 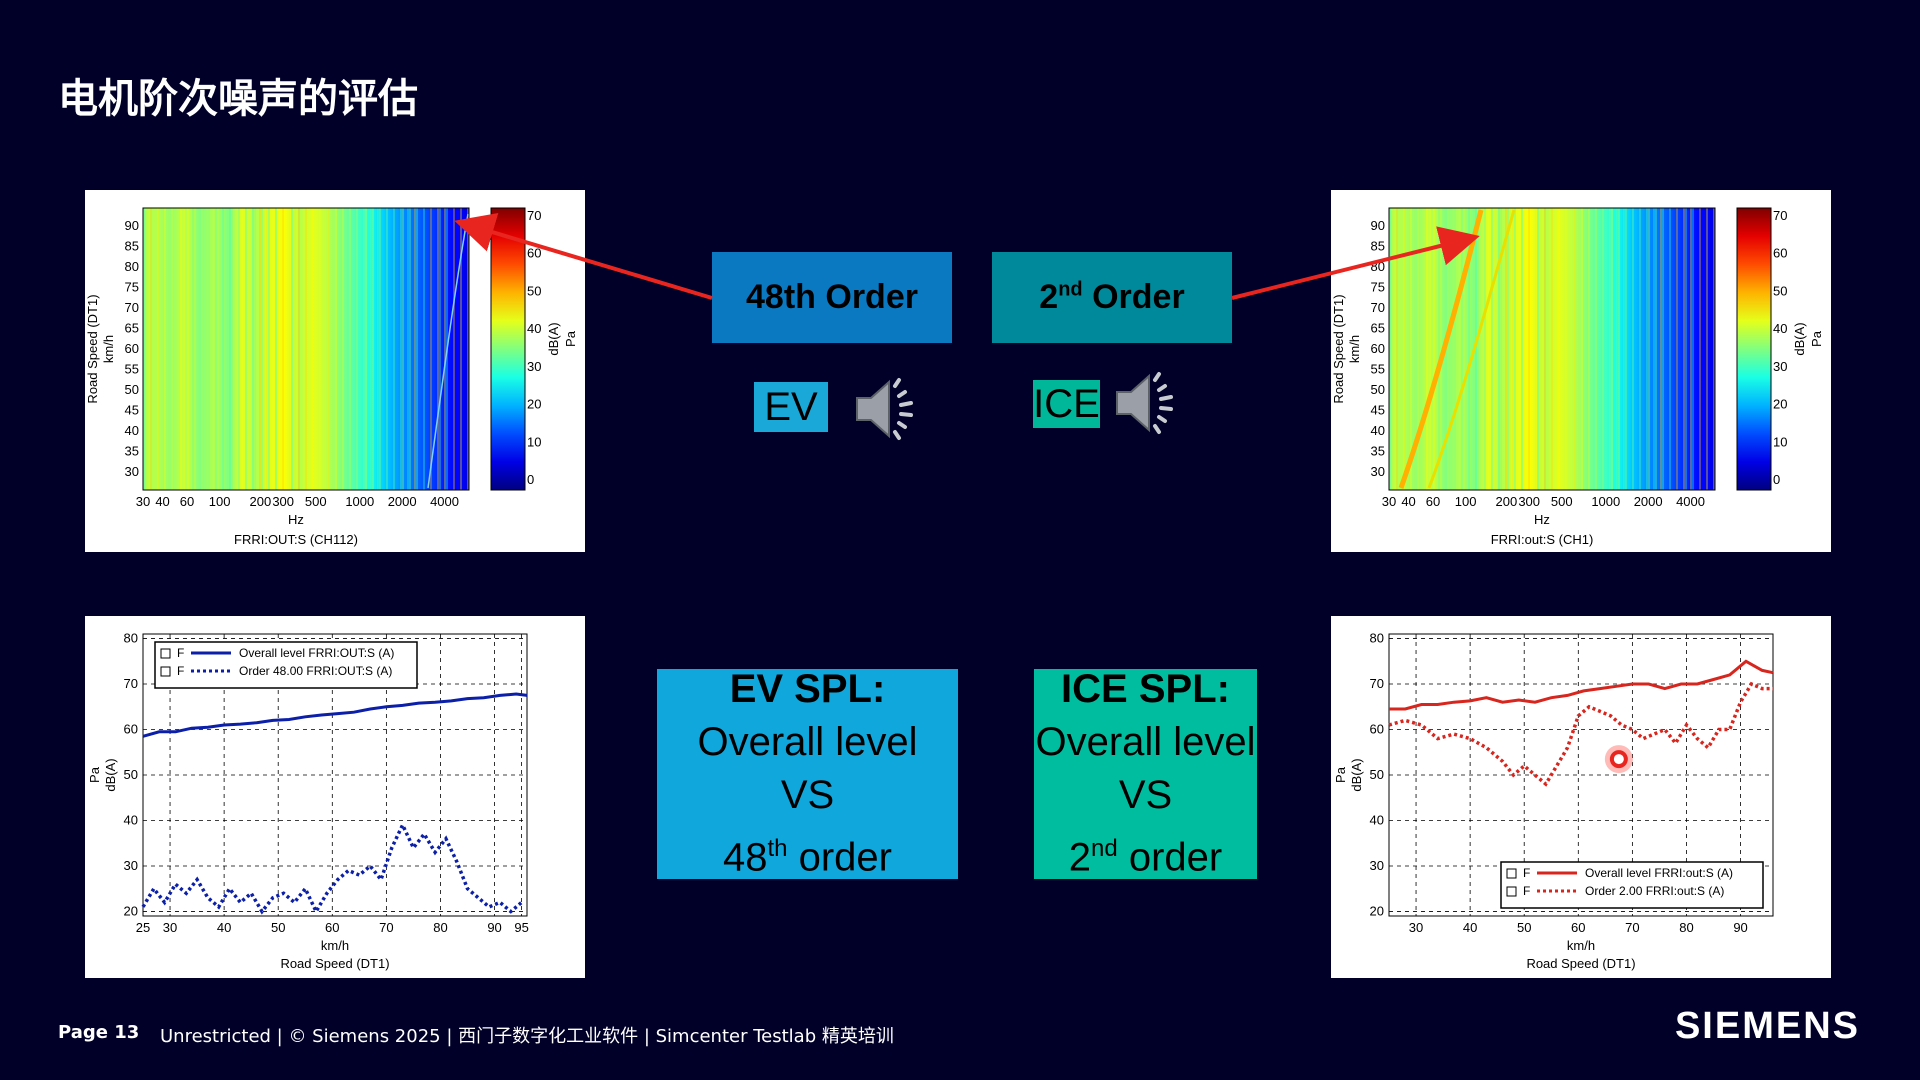 I want to click on x-tick-label: 95, so click(x=521, y=927).